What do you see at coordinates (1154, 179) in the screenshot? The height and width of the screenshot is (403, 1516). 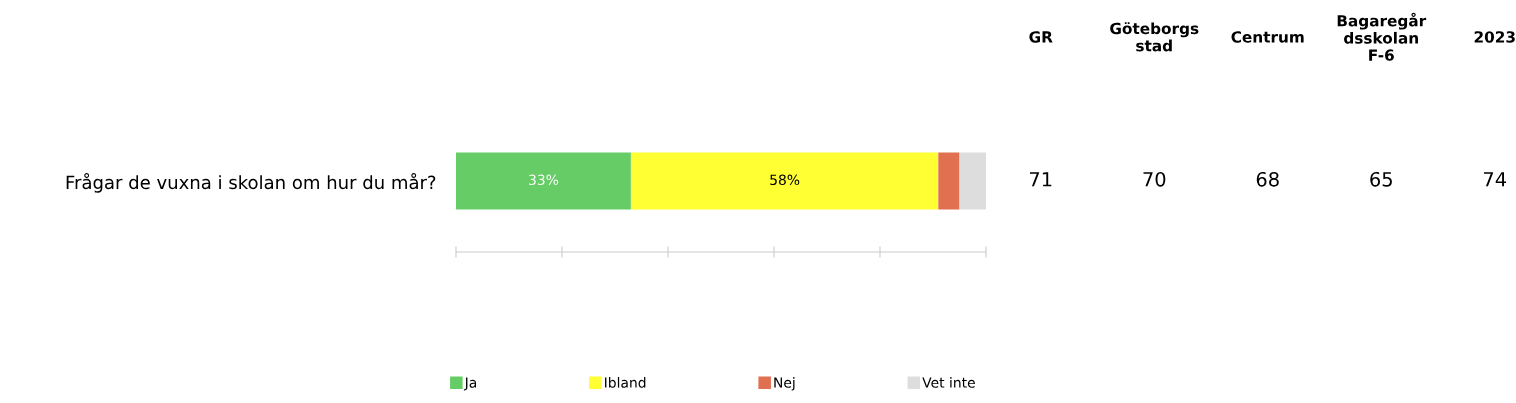 I see `data-label: 70` at bounding box center [1154, 179].